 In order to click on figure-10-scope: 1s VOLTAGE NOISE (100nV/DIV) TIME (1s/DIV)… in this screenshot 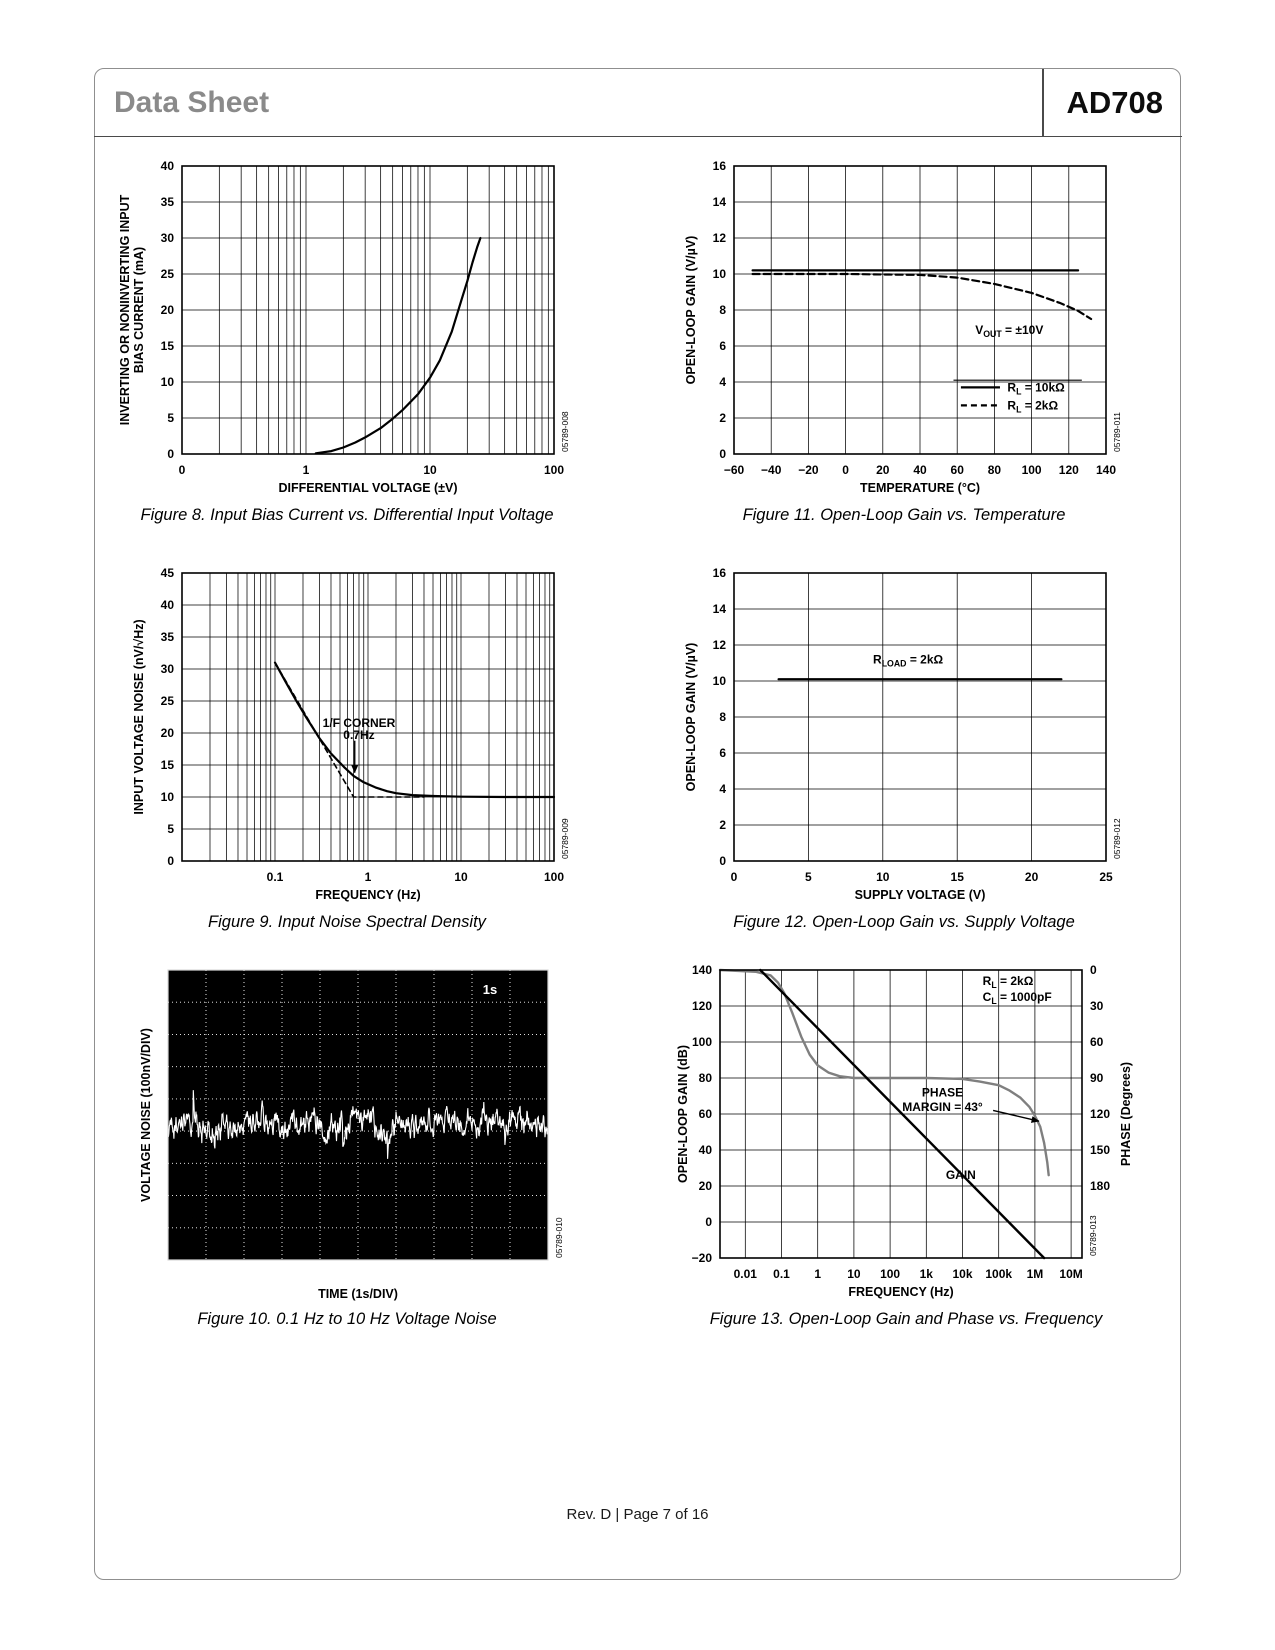, I will do `click(351, 1135)`.